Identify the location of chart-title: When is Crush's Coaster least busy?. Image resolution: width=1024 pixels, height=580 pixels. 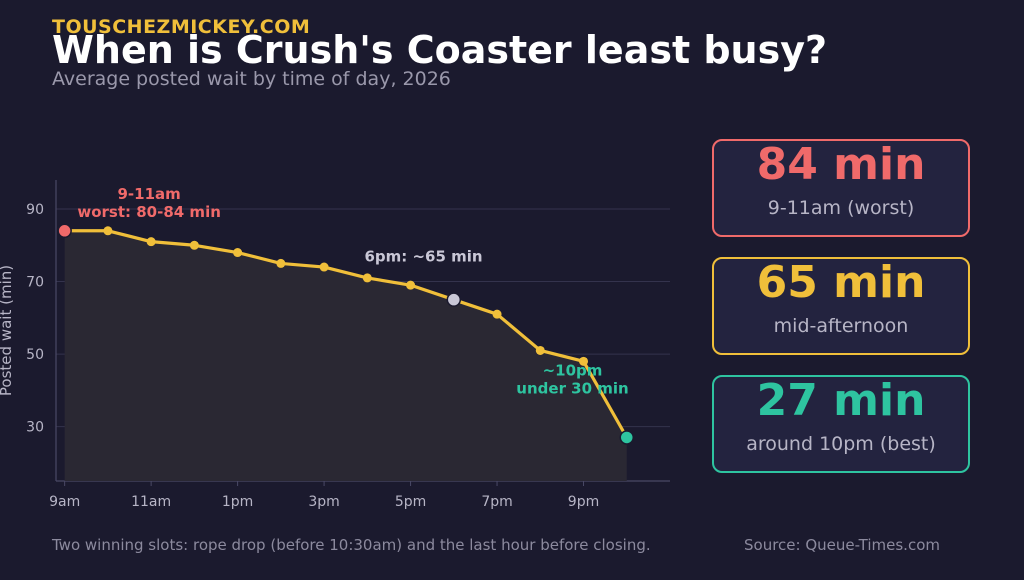
(440, 50).